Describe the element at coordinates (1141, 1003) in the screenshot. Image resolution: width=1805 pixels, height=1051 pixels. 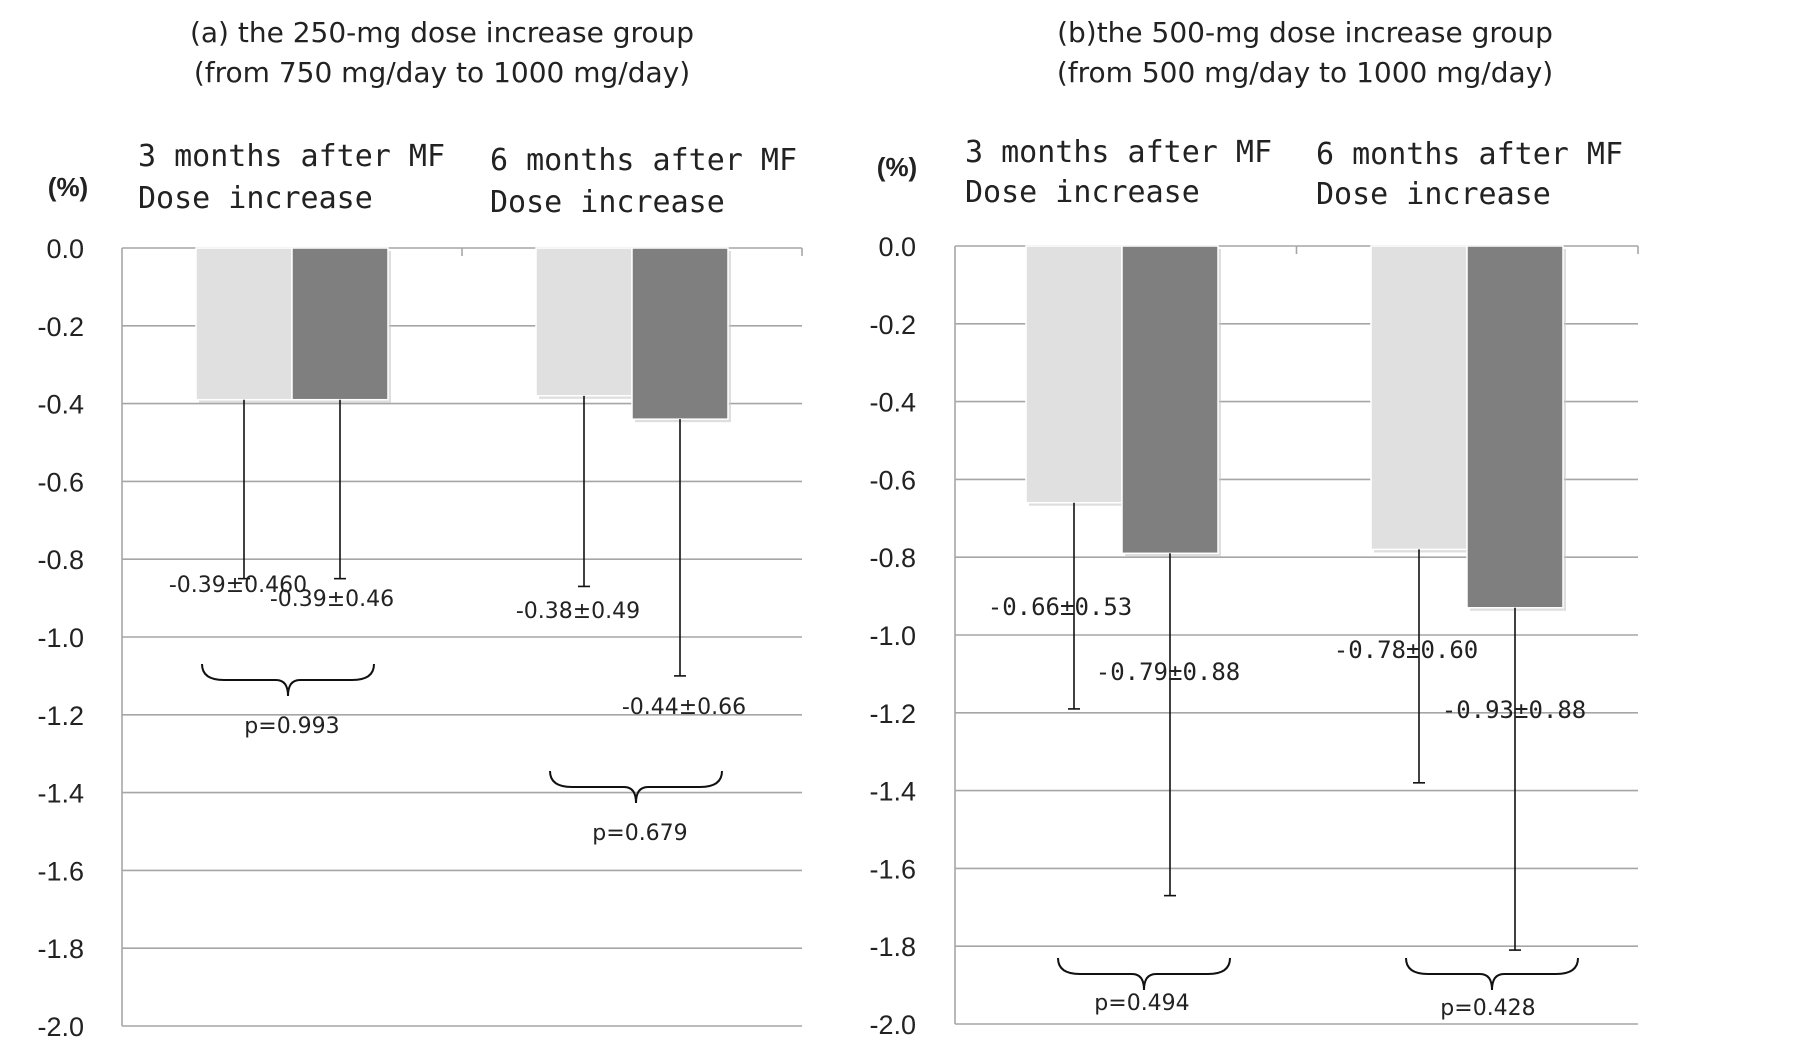
I see `panel-b-p-value: p=0.494` at that location.